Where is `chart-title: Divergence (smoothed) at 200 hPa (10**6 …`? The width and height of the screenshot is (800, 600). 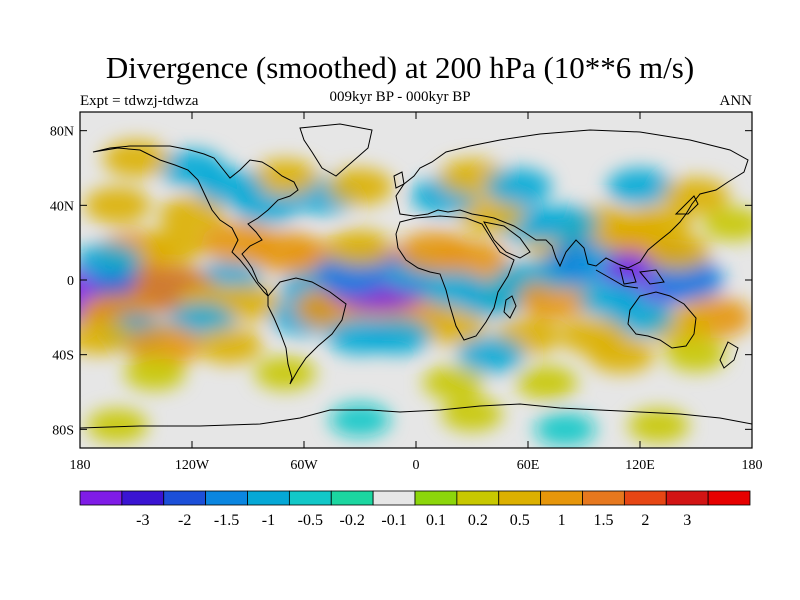 chart-title: Divergence (smoothed) at 200 hPa (10**6 … is located at coordinates (400, 67).